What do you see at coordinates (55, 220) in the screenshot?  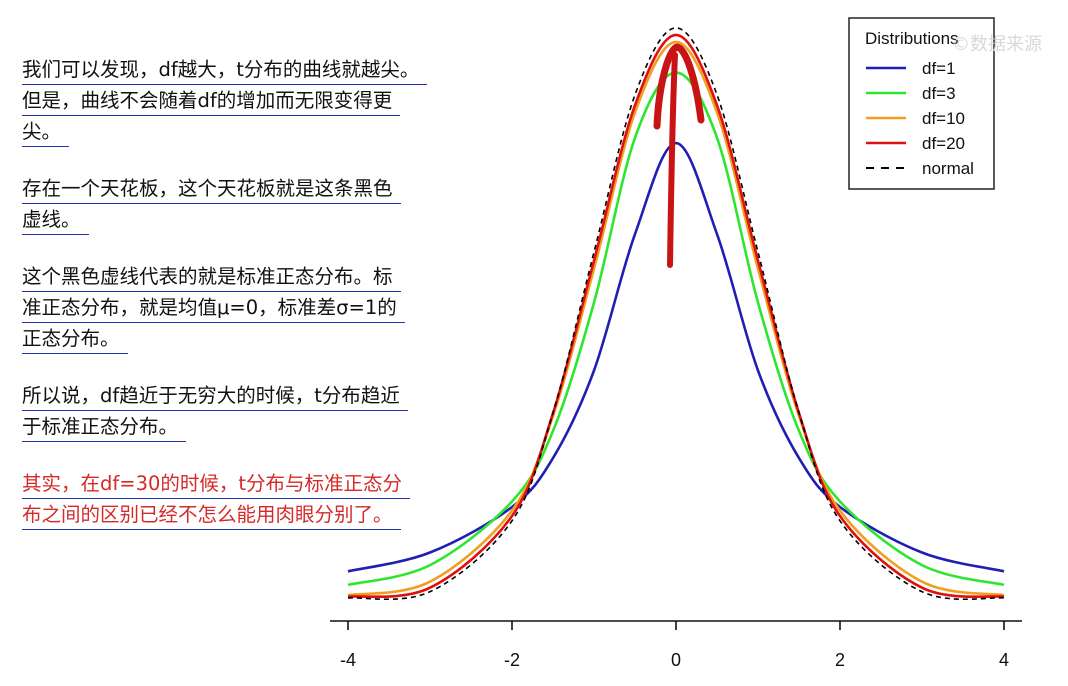 I see `note-line: 虚线。` at bounding box center [55, 220].